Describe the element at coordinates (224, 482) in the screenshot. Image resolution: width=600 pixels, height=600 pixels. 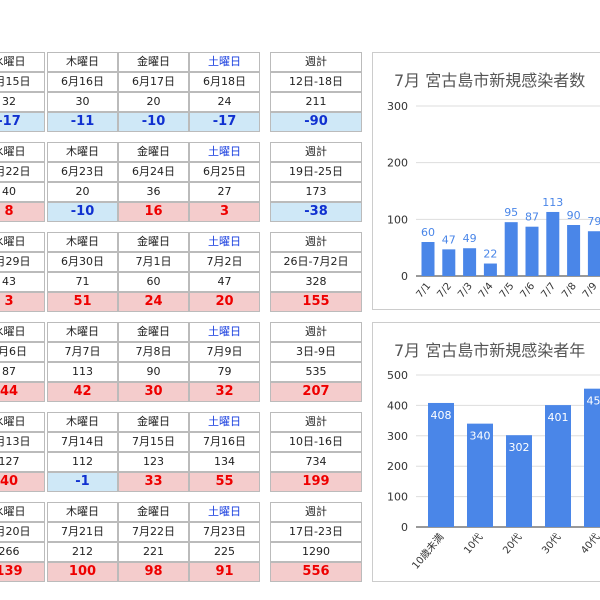
I see `diff-cell: 55` at that location.